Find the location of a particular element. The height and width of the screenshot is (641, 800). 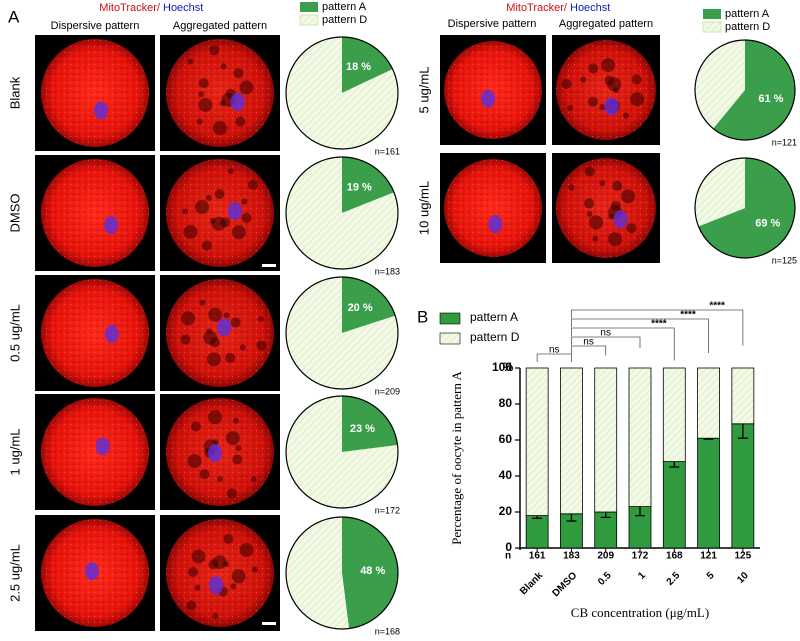

y-tick-label: 60 is located at coordinates (506, 439).